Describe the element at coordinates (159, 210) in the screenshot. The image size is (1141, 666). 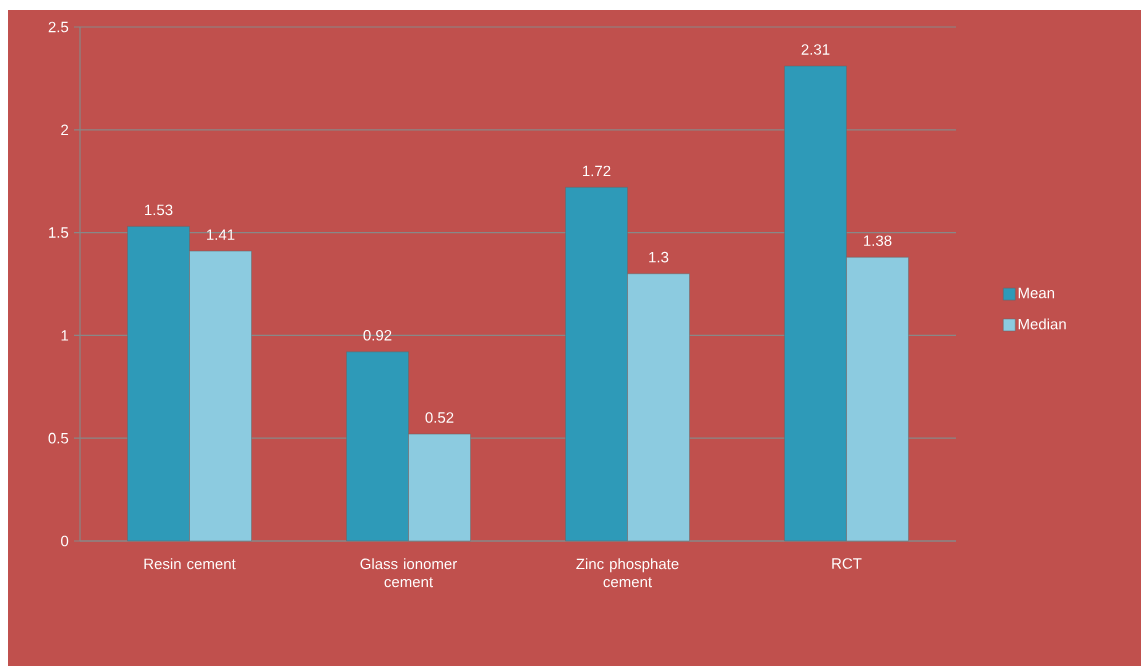
I see `data-label: 1.53` at that location.